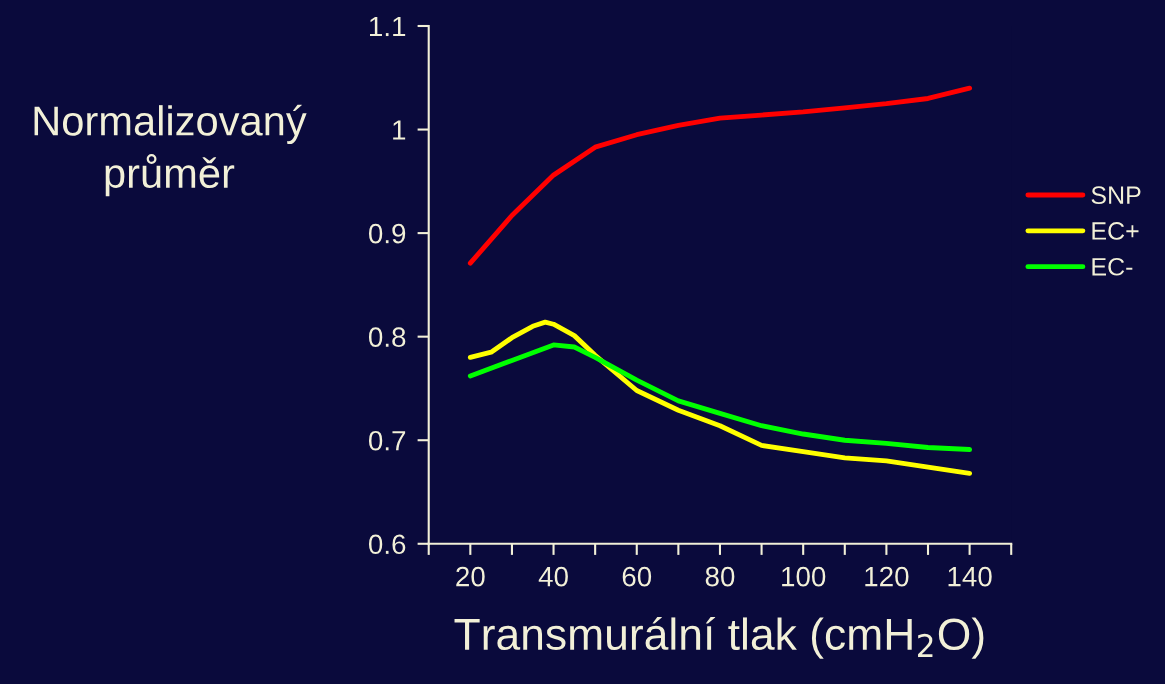 The image size is (1165, 684). I want to click on y-tick-label: 0.7, so click(387, 440).